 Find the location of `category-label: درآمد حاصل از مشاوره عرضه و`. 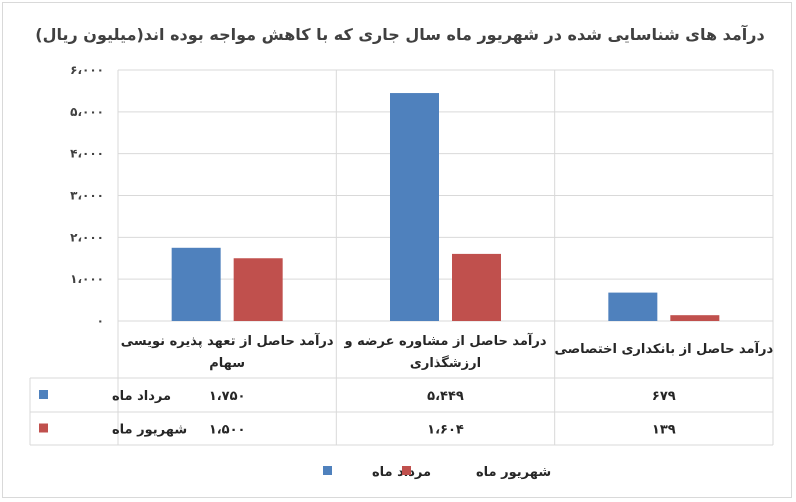

category-label: درآمد حاصل از مشاوره عرضه و is located at coordinates (444, 340).